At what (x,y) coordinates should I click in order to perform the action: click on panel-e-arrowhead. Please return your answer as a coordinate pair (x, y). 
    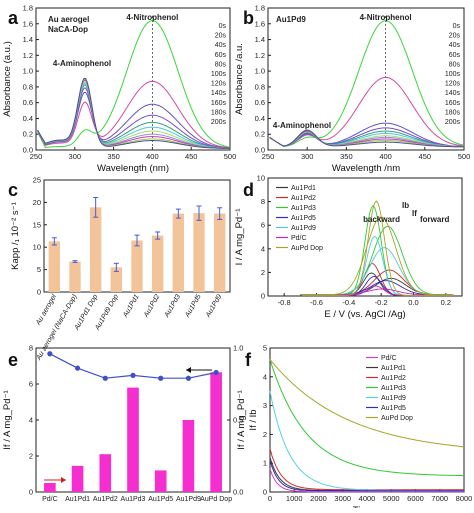
    Looking at the image, I should click on (63, 480).